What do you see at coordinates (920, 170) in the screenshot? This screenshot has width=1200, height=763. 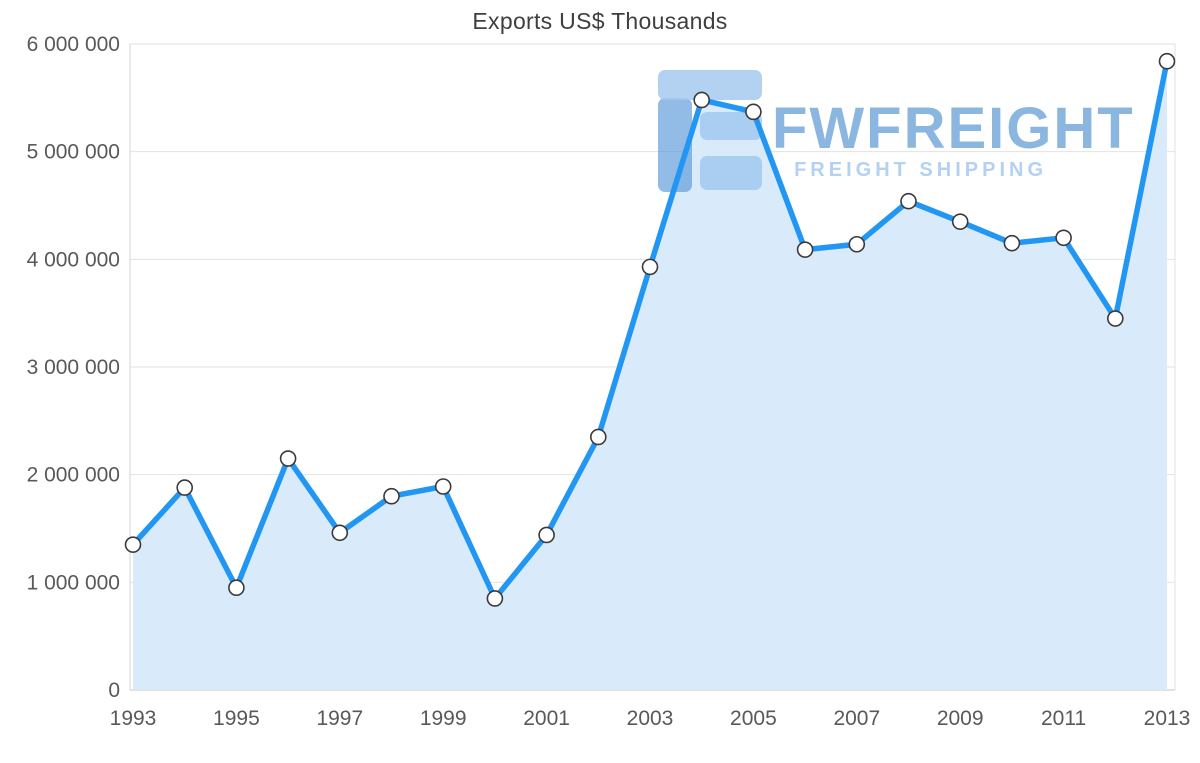 I see `watermark-tagline-text: FREIGHT SHIPPING` at bounding box center [920, 170].